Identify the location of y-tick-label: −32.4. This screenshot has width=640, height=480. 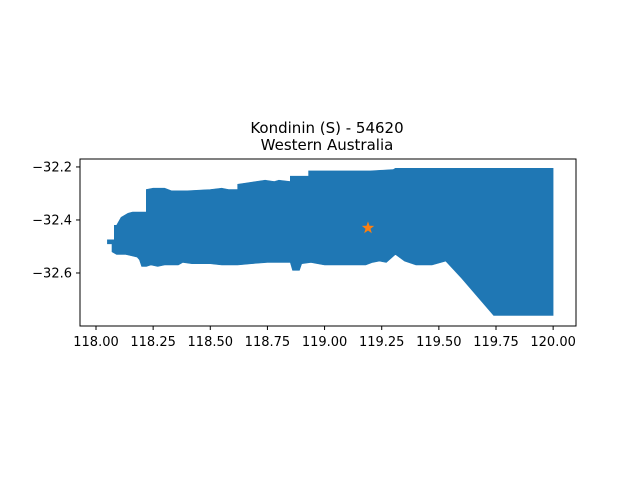
(52, 220).